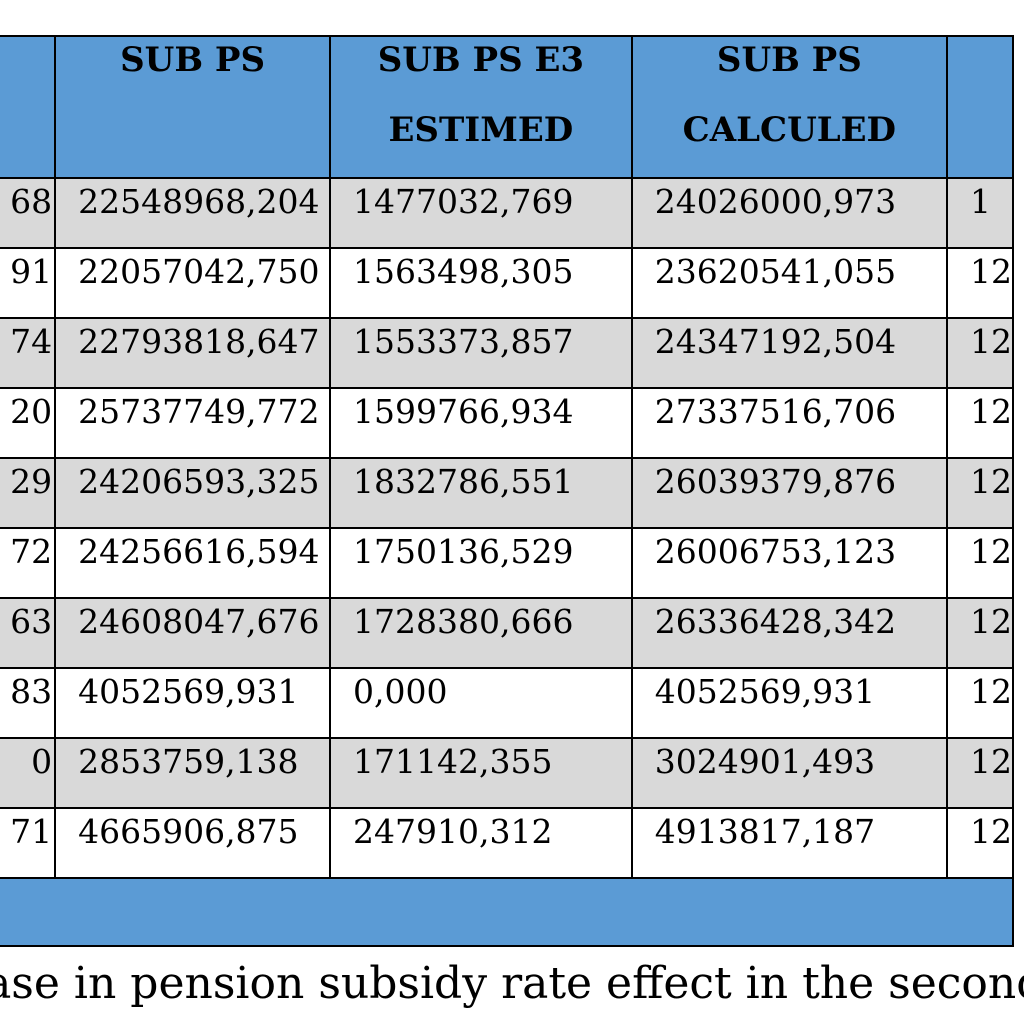 The image size is (1024, 1024). I want to click on header-cell-col0, so click(28, 107).